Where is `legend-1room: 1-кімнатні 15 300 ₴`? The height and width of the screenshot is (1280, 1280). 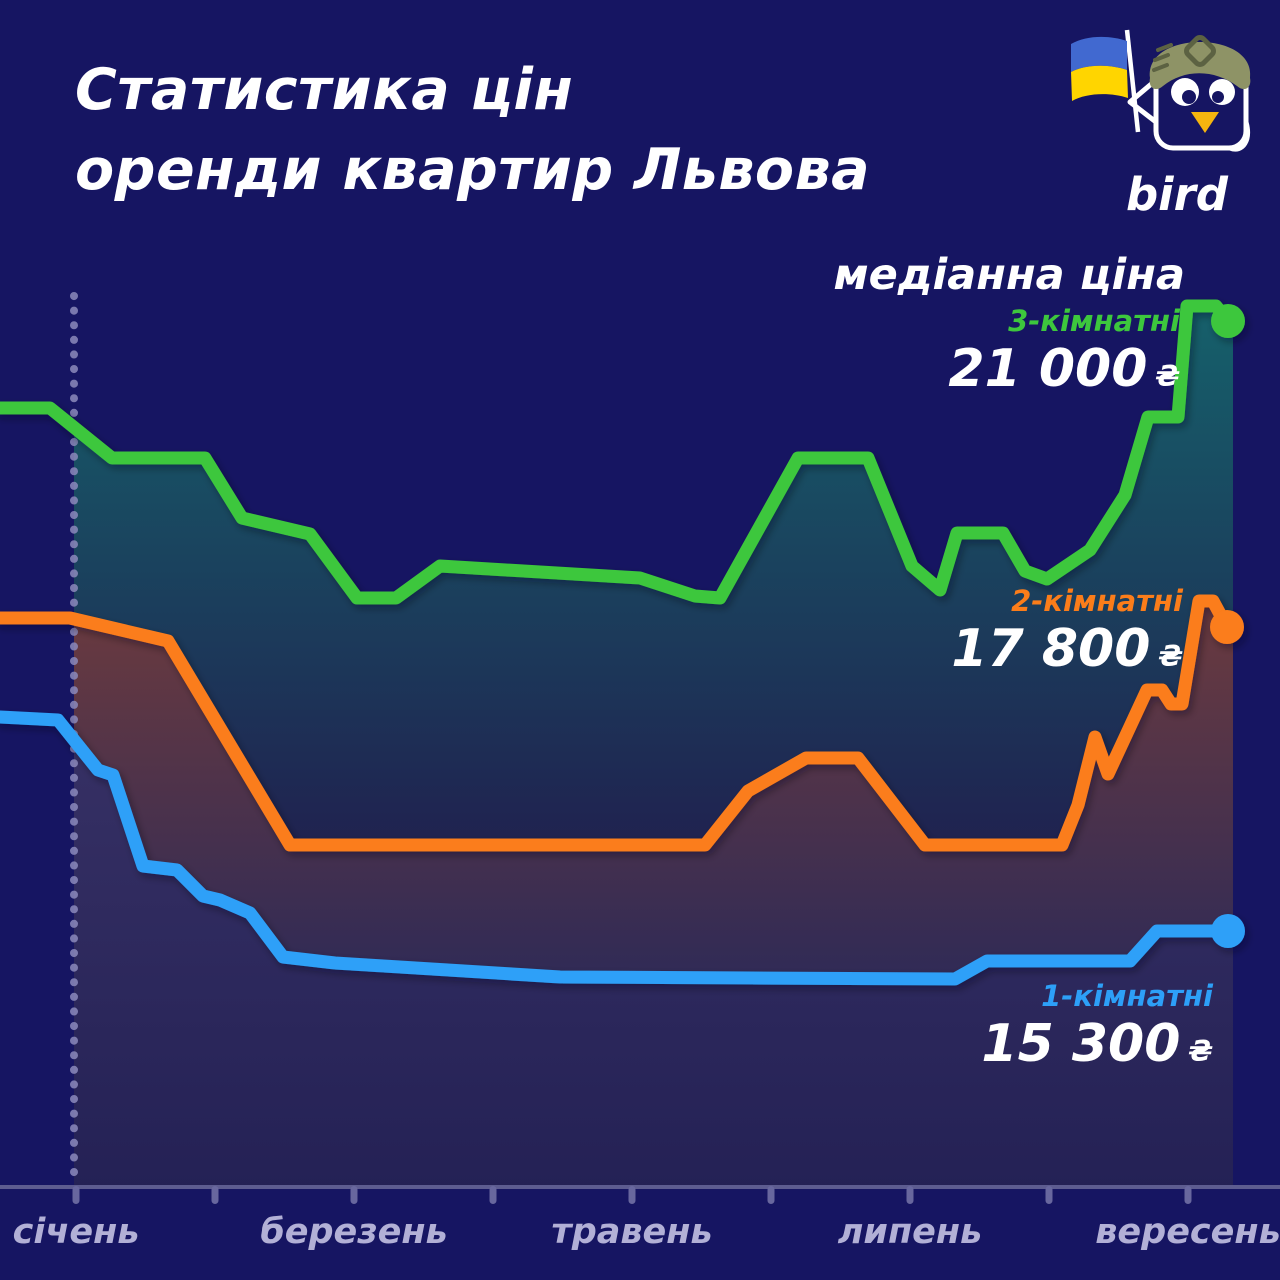 legend-1room: 1-кімнатні 15 300 ₴ is located at coordinates (1097, 1029).